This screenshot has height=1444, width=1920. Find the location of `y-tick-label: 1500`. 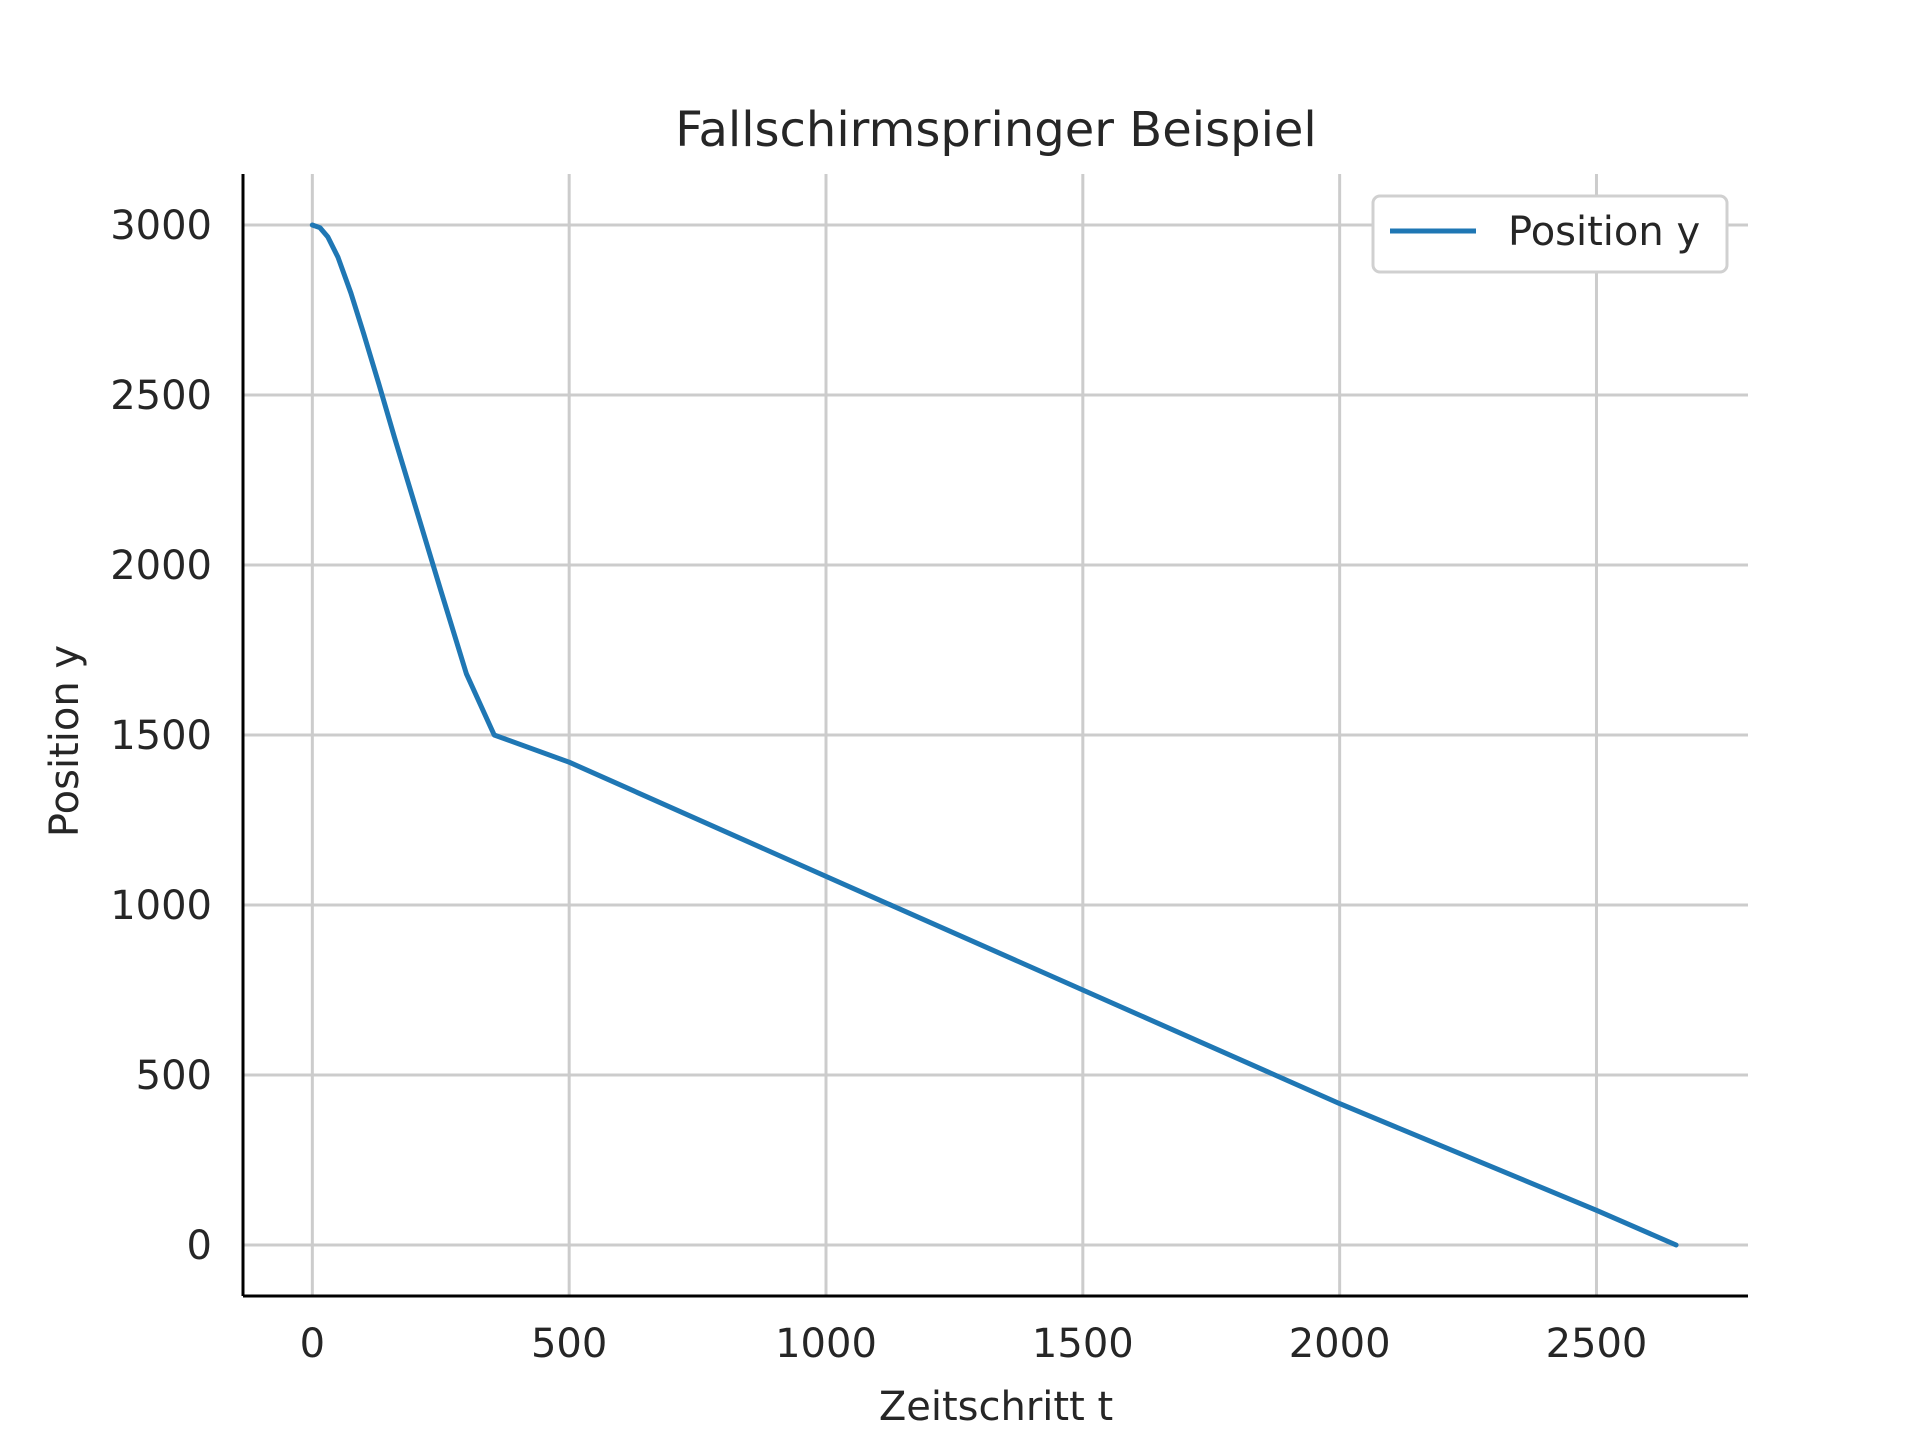

y-tick-label: 1500 is located at coordinates (161, 736).